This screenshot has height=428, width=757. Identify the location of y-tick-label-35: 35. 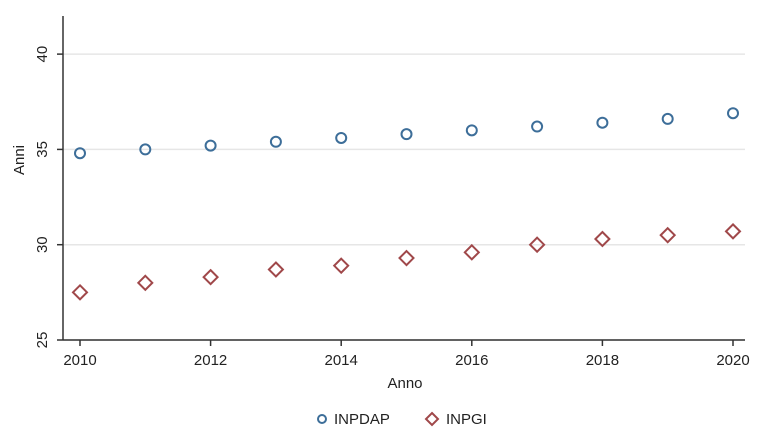
(42, 149).